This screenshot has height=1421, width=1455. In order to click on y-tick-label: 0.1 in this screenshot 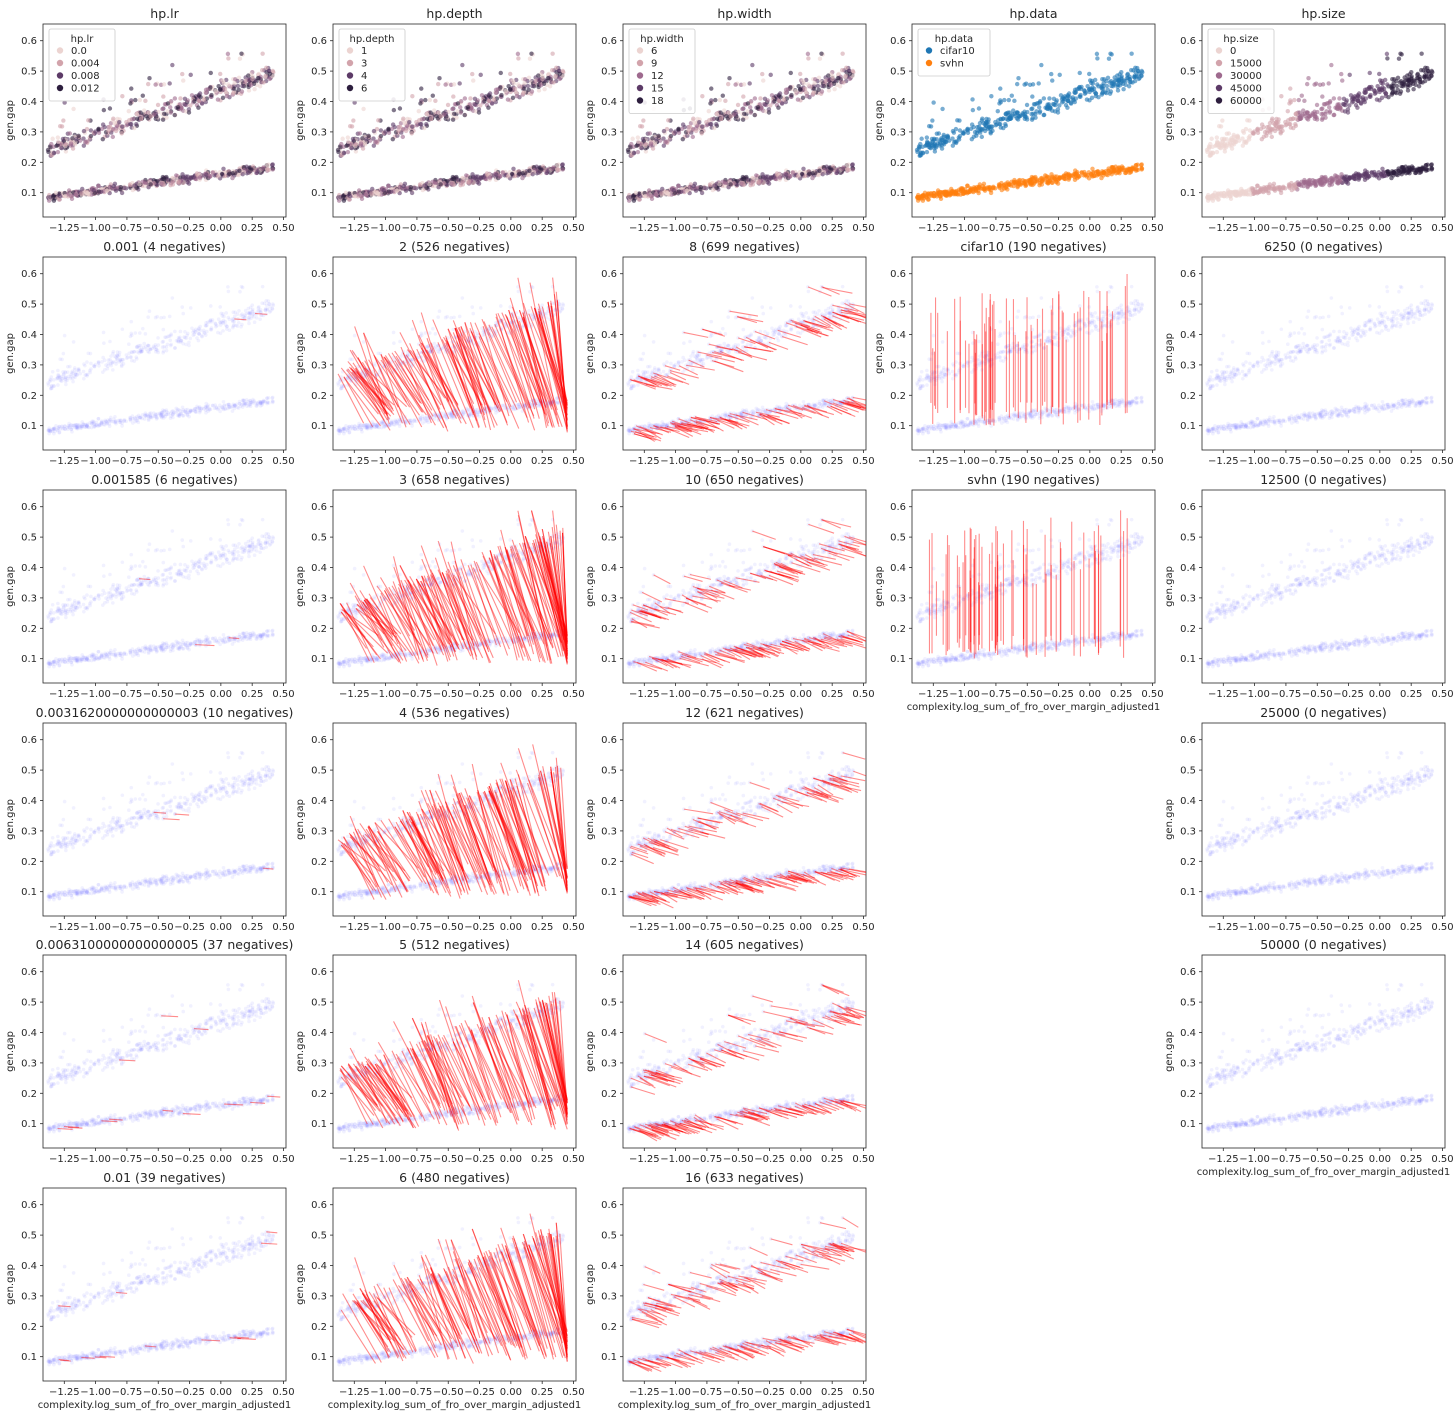, I will do `click(29, 193)`.